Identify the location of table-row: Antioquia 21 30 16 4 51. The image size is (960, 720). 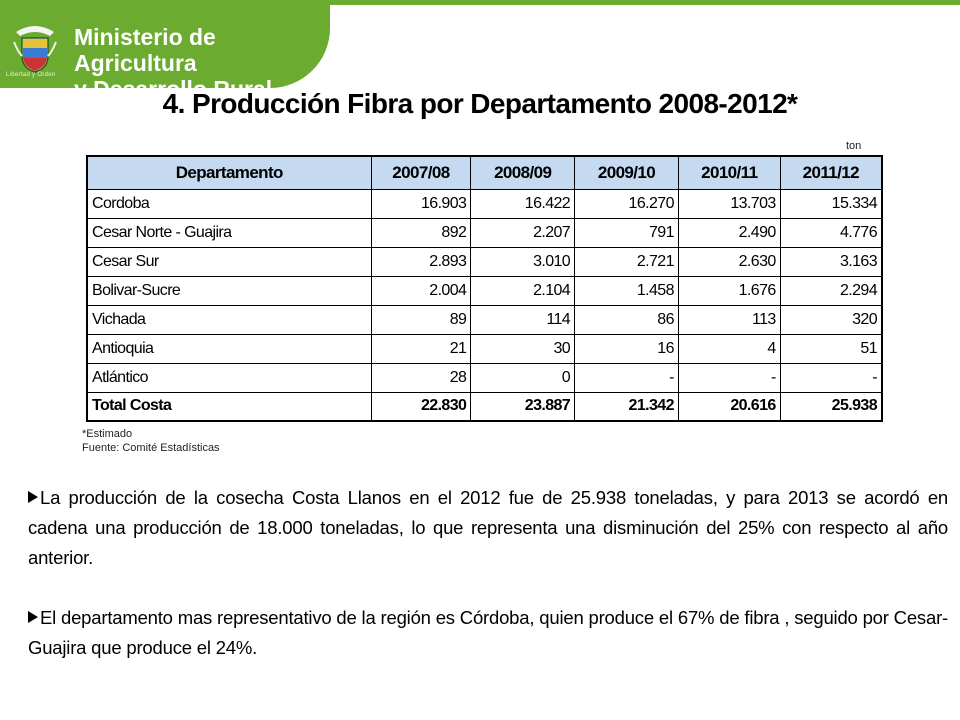
(484, 348).